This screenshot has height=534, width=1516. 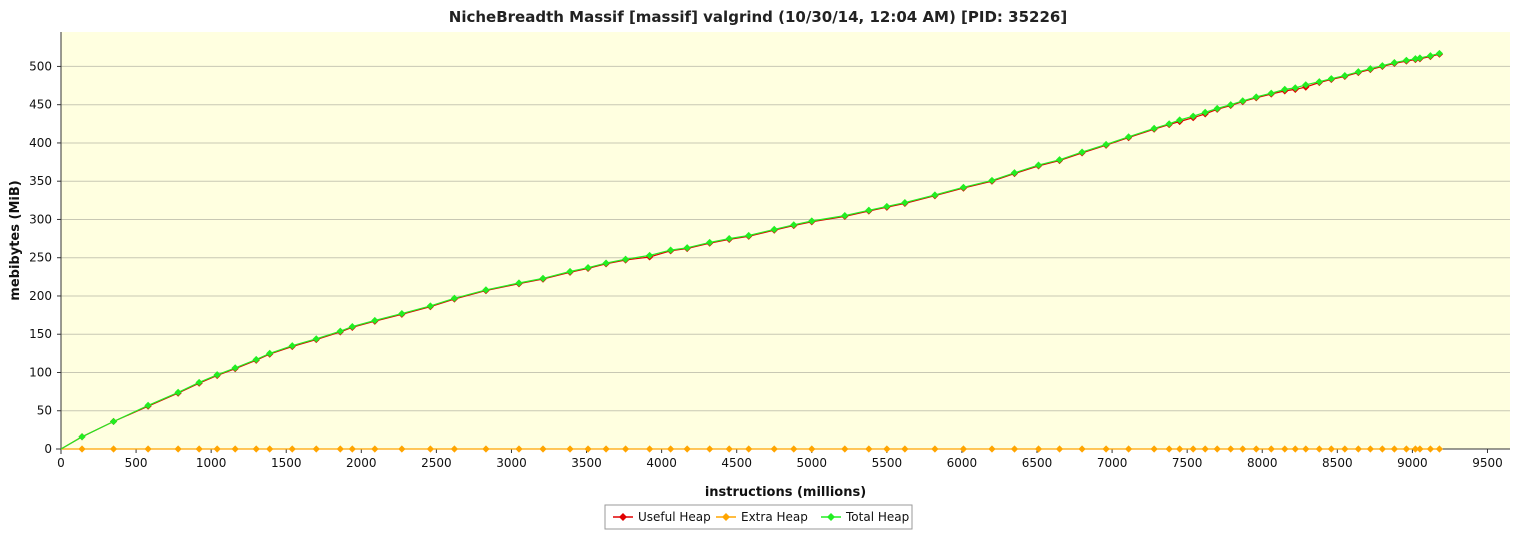 I want to click on x-tick-label: 4500, so click(x=736, y=463).